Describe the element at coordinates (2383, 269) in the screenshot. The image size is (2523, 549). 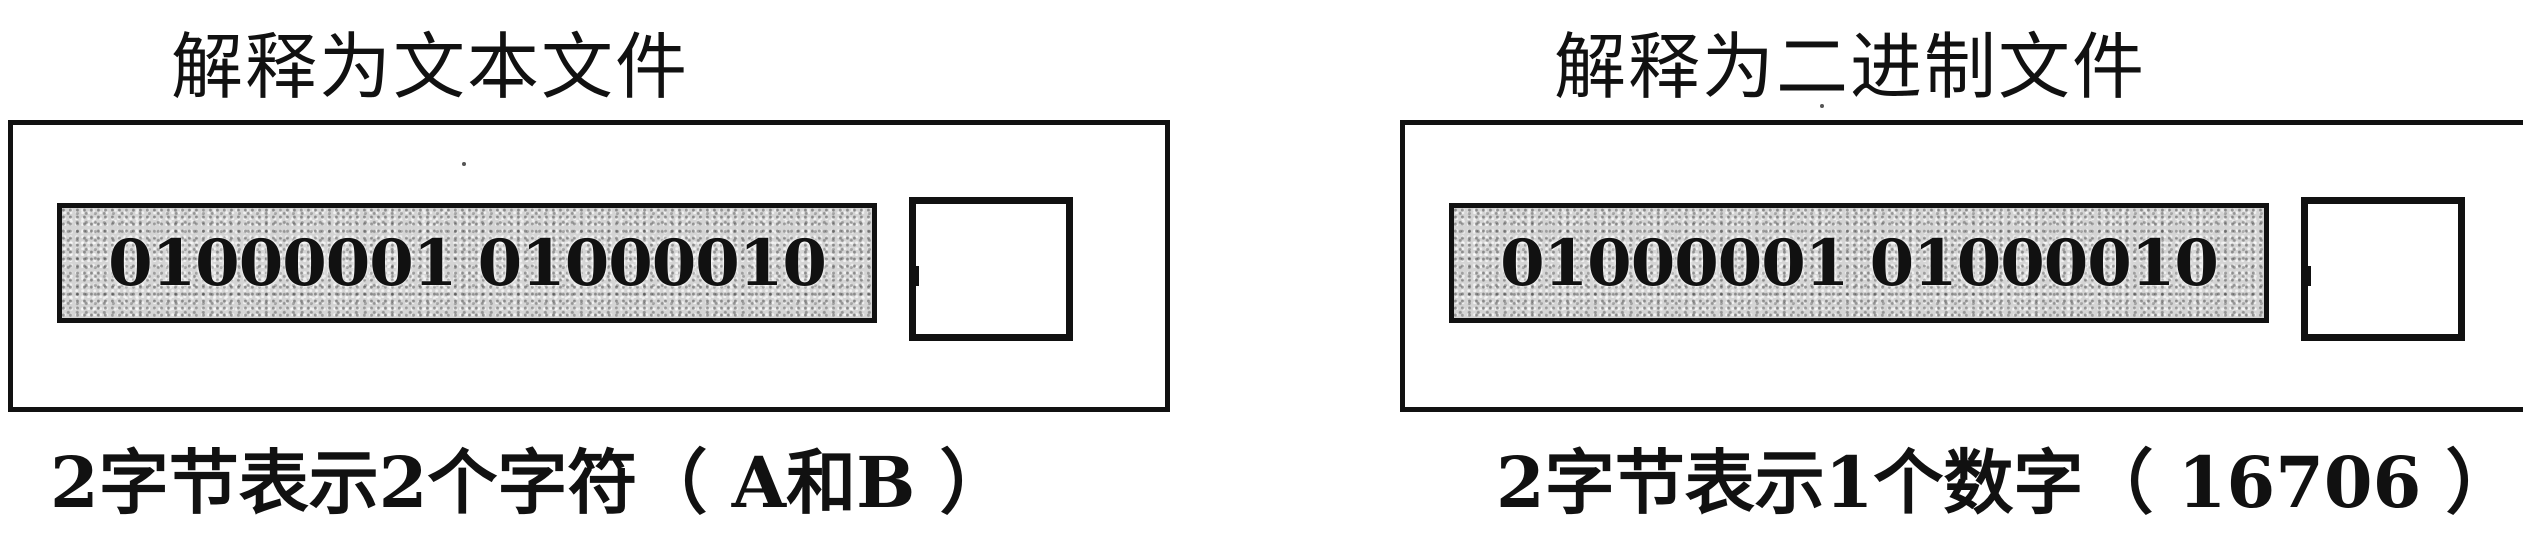
I see `binary-file-empty-box` at that location.